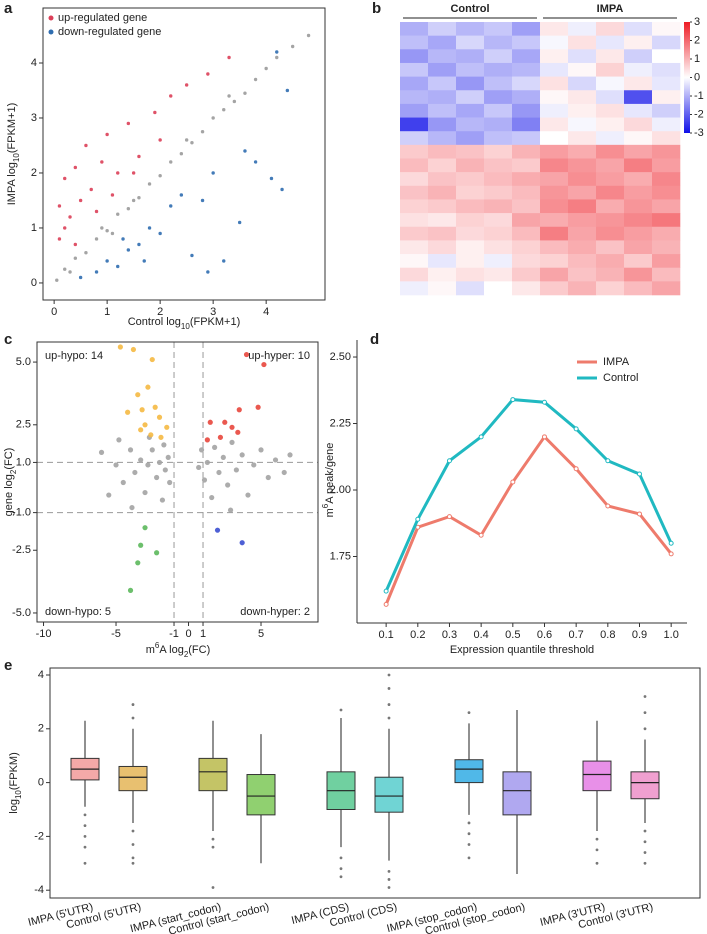  Describe the element at coordinates (213, 312) in the screenshot. I see `x-tick-label: 3` at that location.